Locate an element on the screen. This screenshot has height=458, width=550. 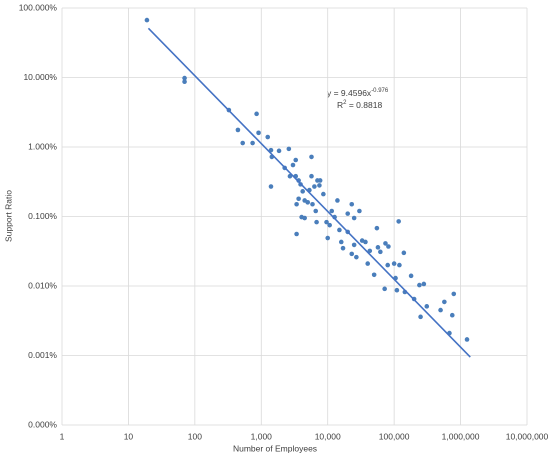
y-tick-label: 100.000% is located at coordinates (38, 7).